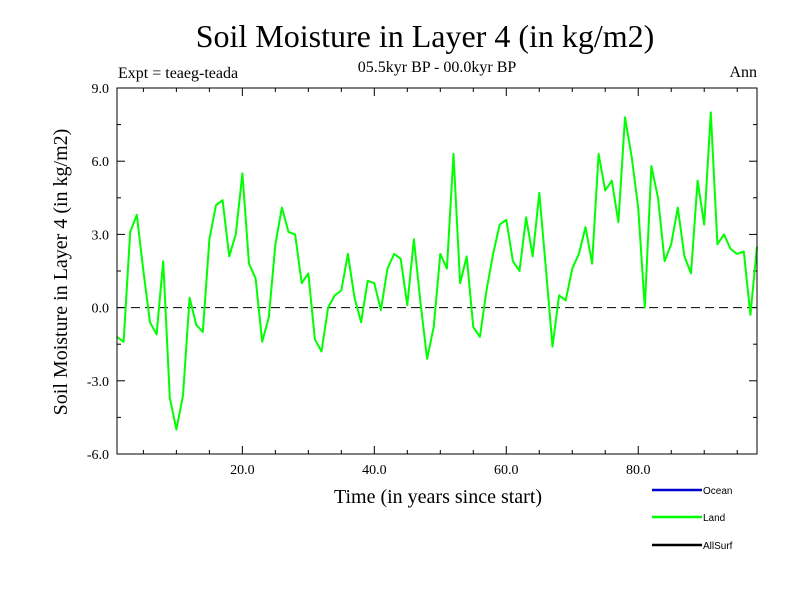 Image resolution: width=800 pixels, height=600 pixels. I want to click on y-tick-label: -3.0, so click(98, 382).